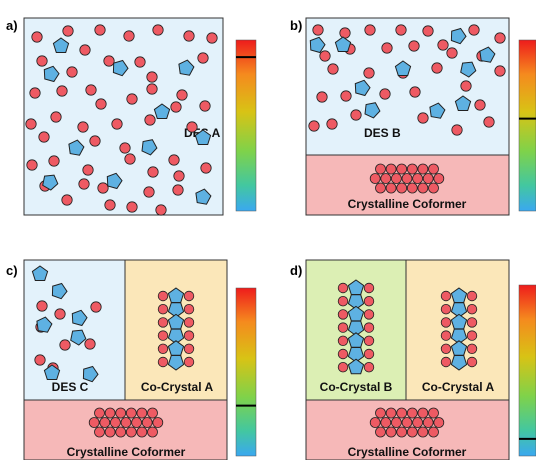 This screenshot has height=460, width=536. Describe the element at coordinates (382, 133) in the screenshot. I see `region-label-des-b: DES B` at that location.